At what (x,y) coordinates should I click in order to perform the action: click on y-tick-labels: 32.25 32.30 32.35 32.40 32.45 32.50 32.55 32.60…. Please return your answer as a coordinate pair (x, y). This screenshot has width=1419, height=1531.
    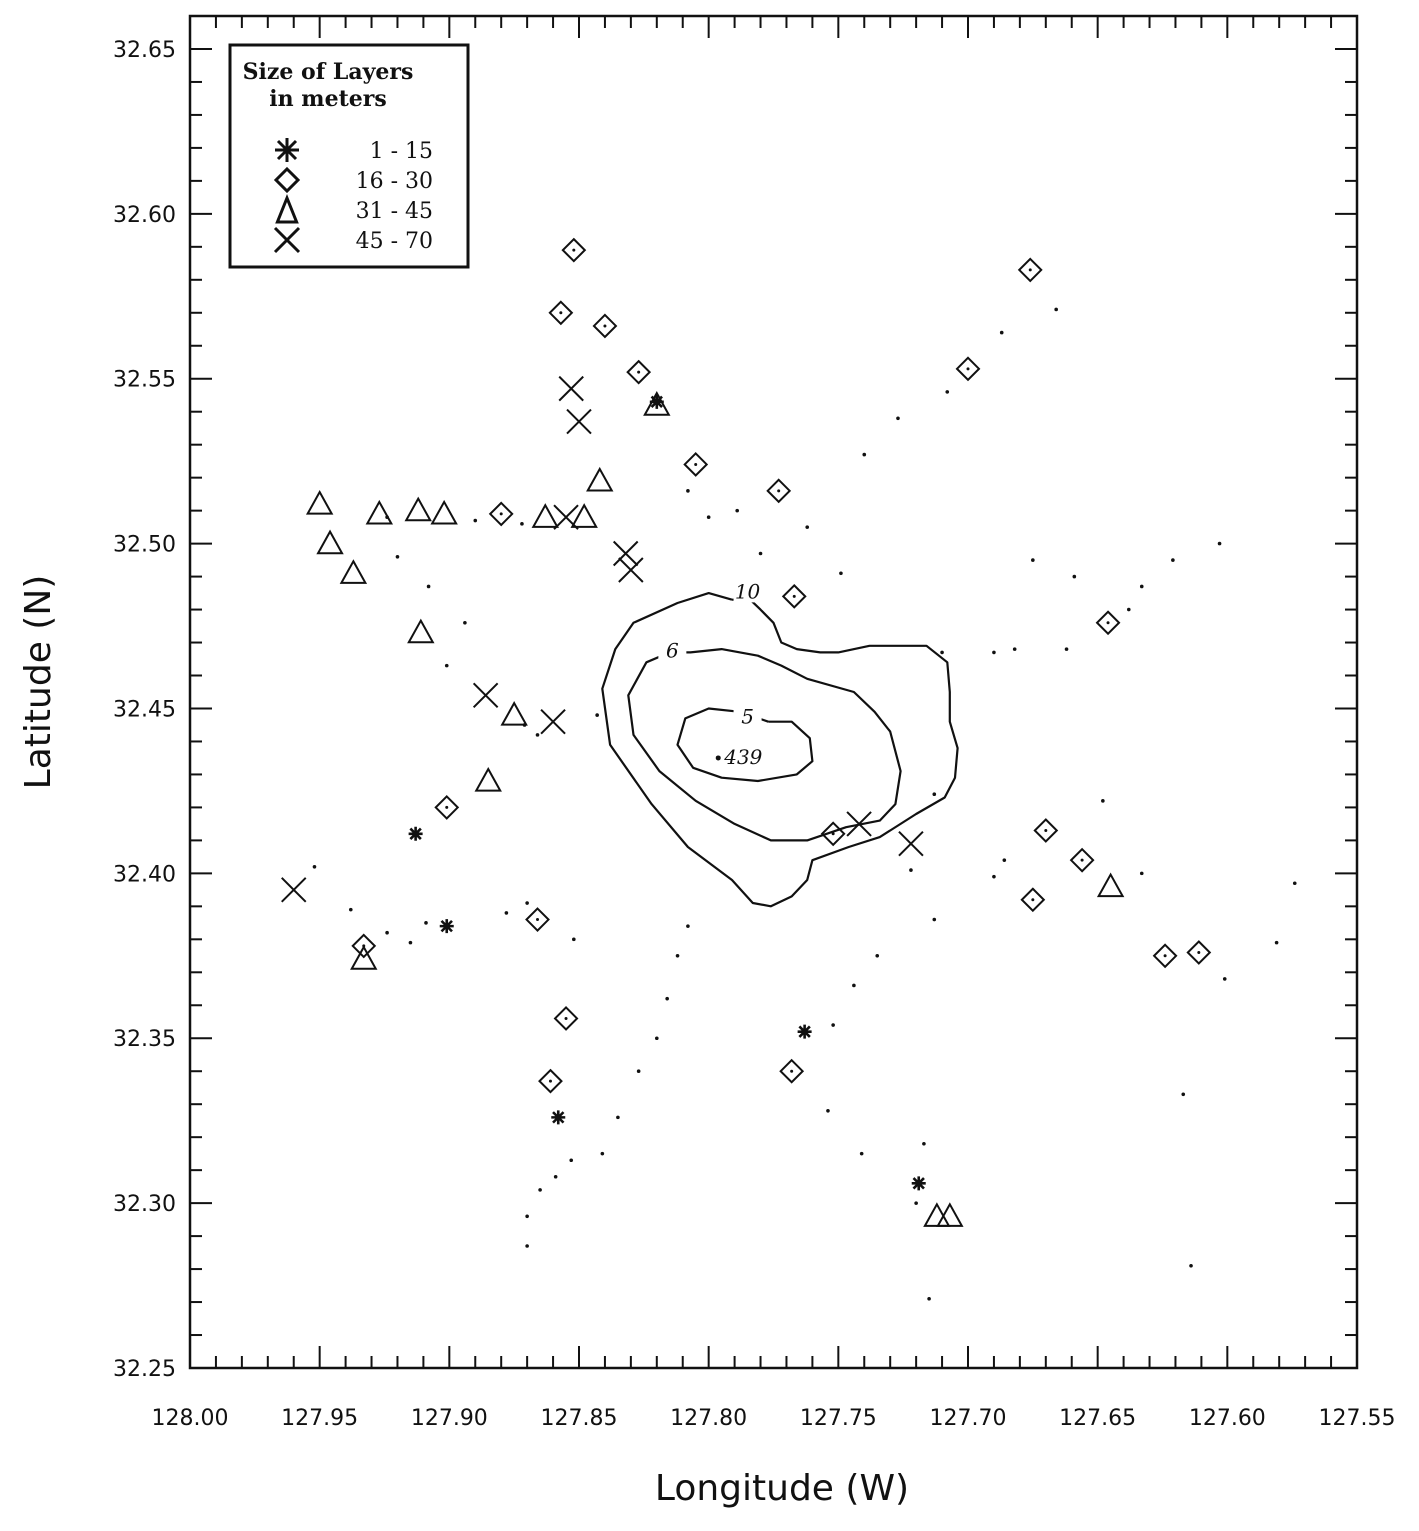
    Looking at the image, I should click on (144, 710).